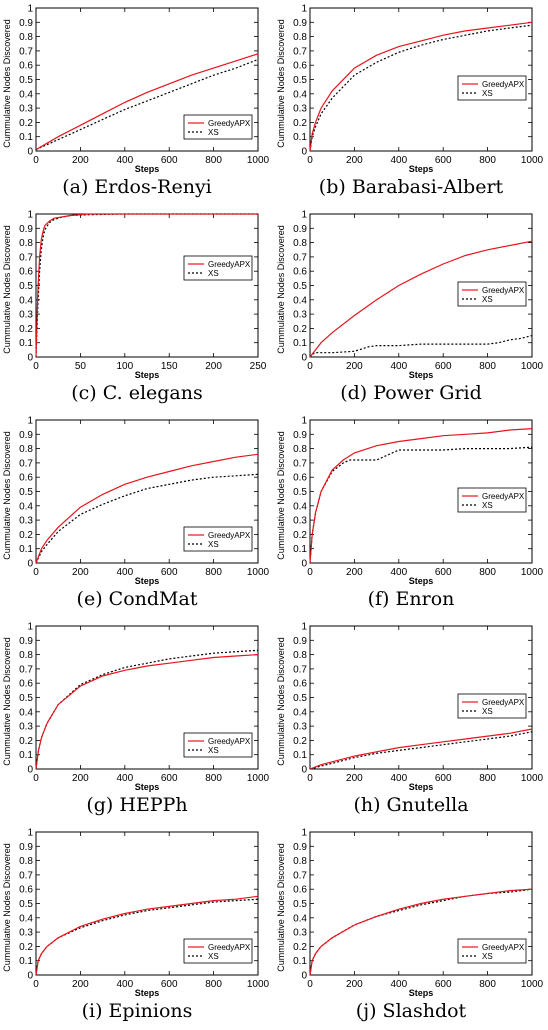  I want to click on chart-caption: (e) CondMat, so click(137, 599).